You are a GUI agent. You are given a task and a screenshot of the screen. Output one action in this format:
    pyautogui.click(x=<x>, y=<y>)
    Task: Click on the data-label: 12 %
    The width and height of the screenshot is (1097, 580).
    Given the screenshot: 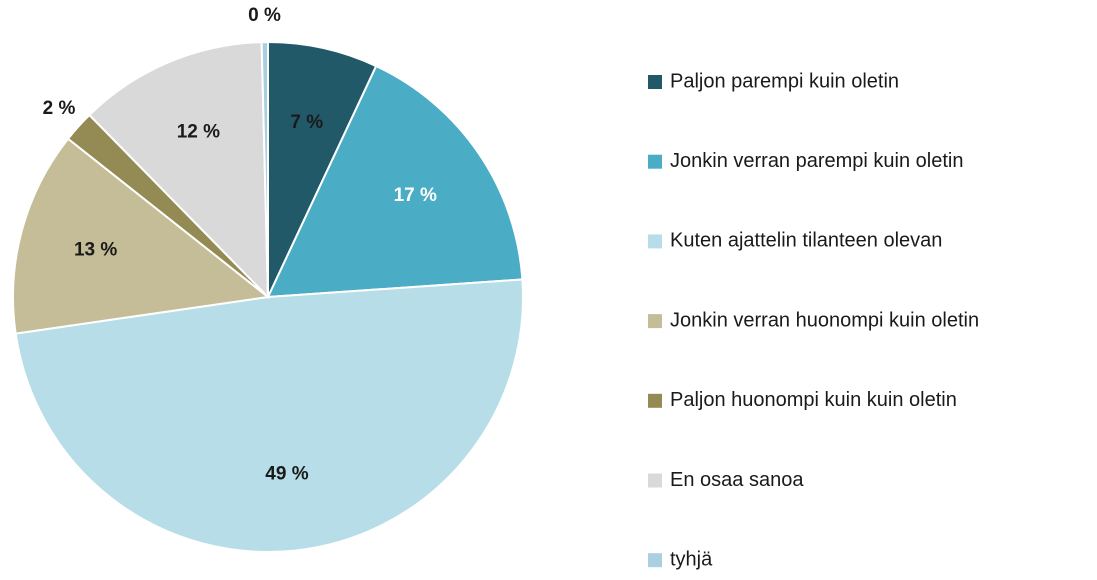 What is the action you would take?
    pyautogui.click(x=198, y=132)
    